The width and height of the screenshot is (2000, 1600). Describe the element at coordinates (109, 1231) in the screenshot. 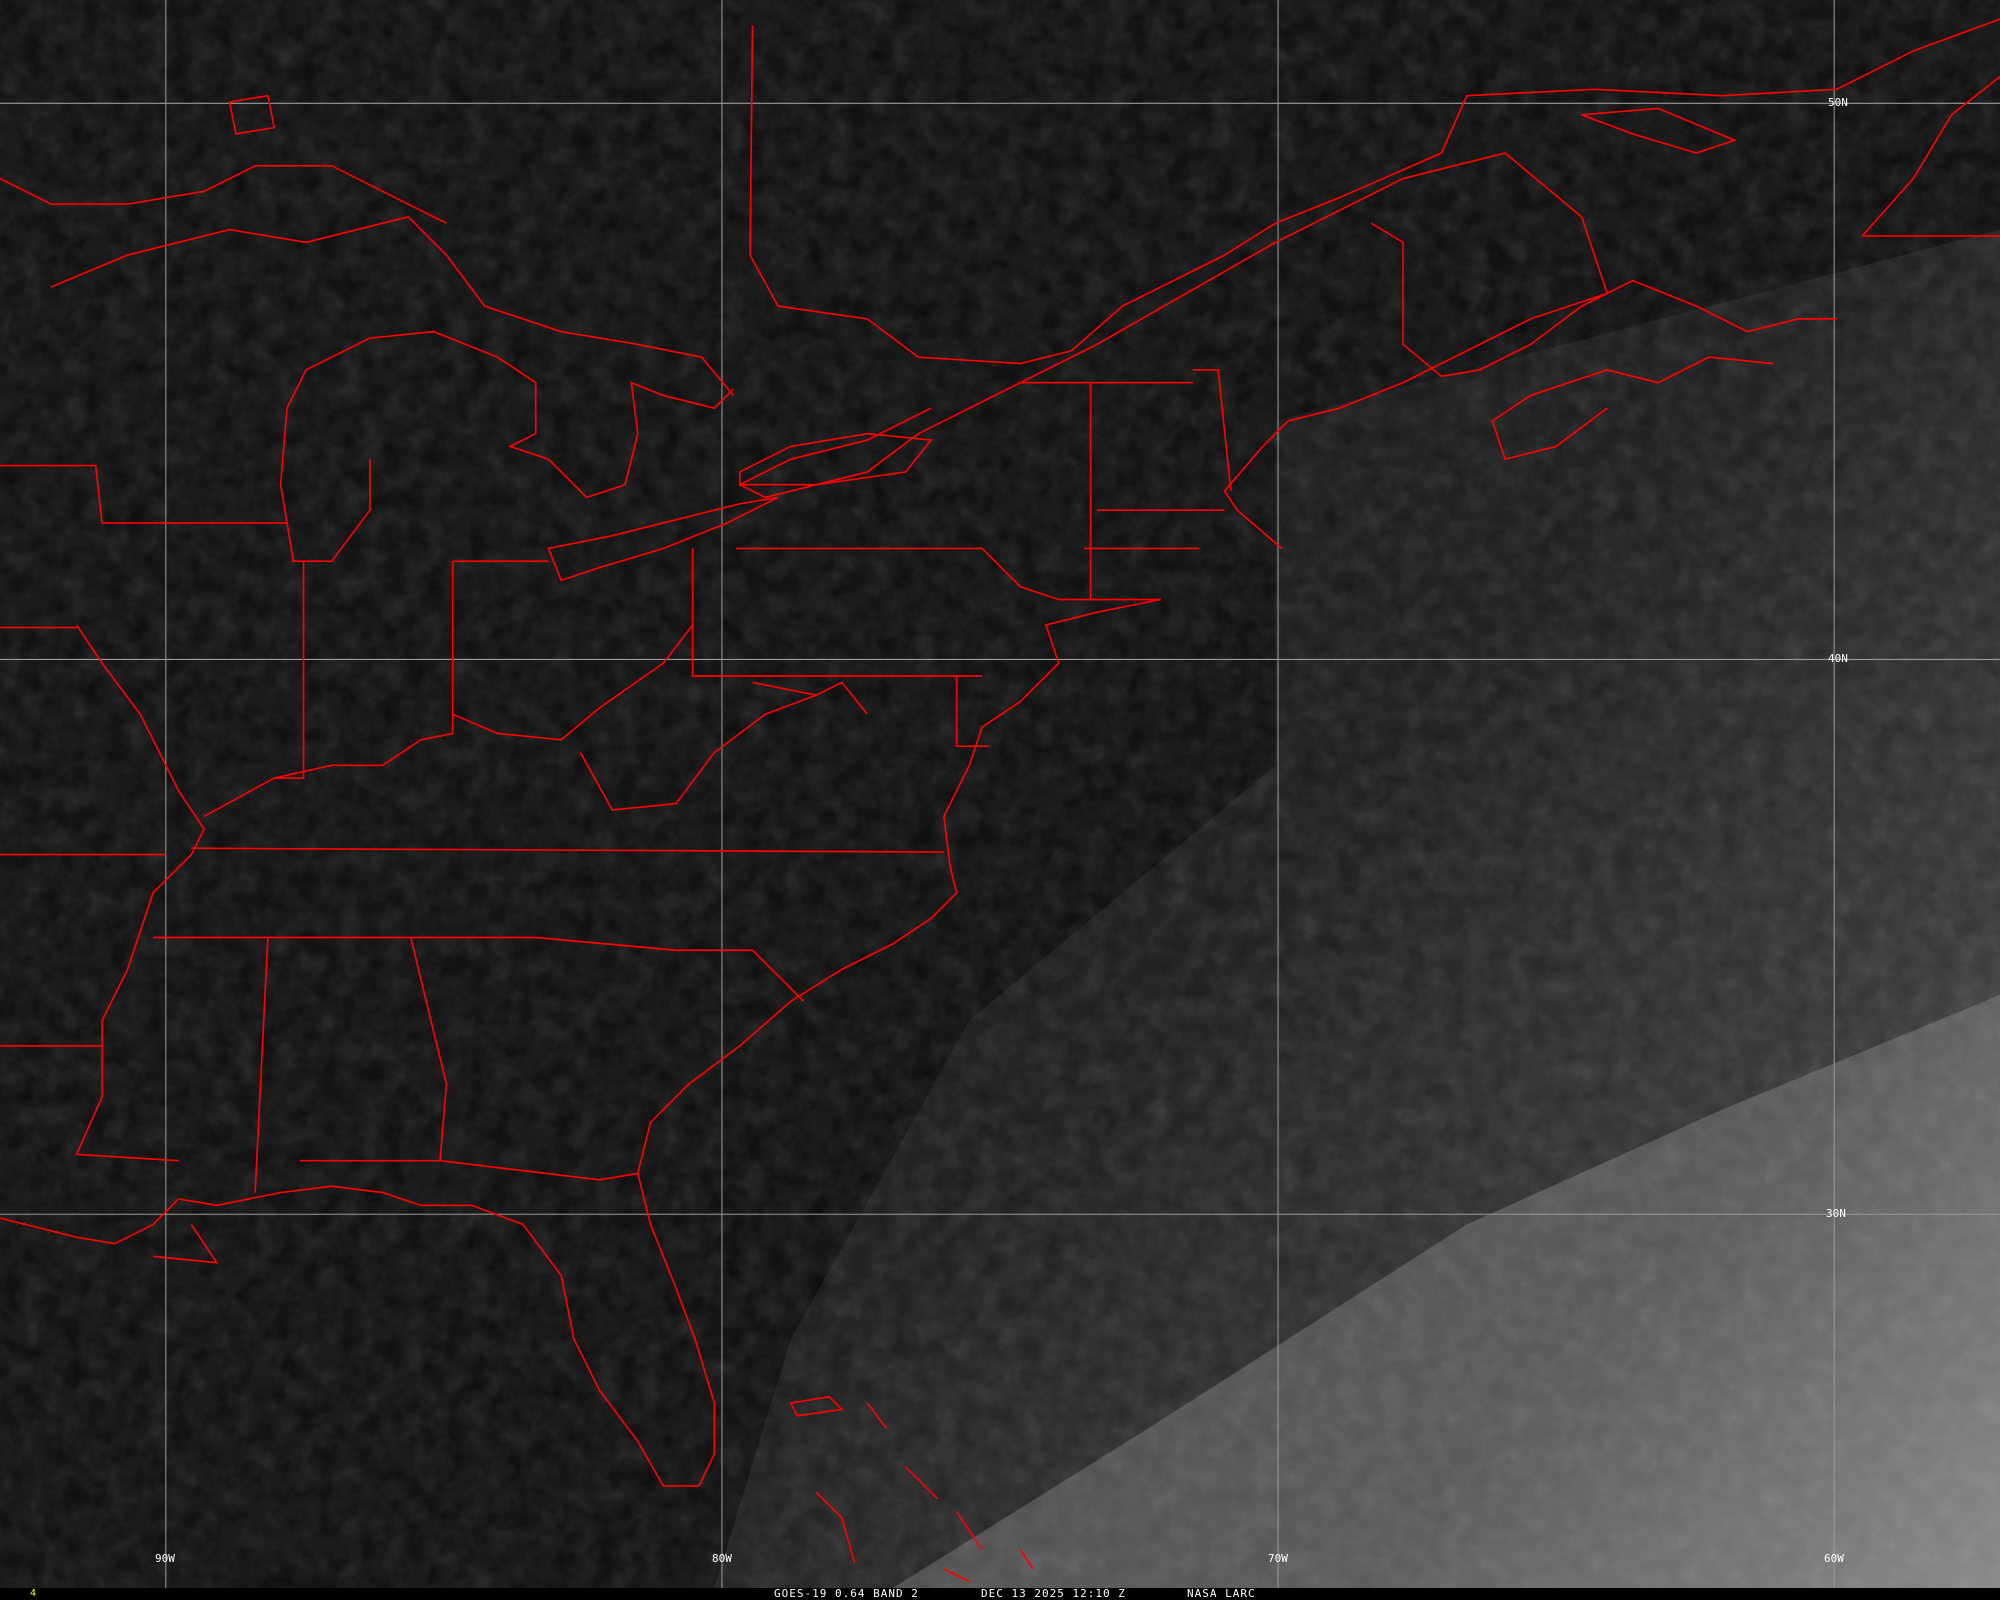

I see `gulf-coast` at that location.